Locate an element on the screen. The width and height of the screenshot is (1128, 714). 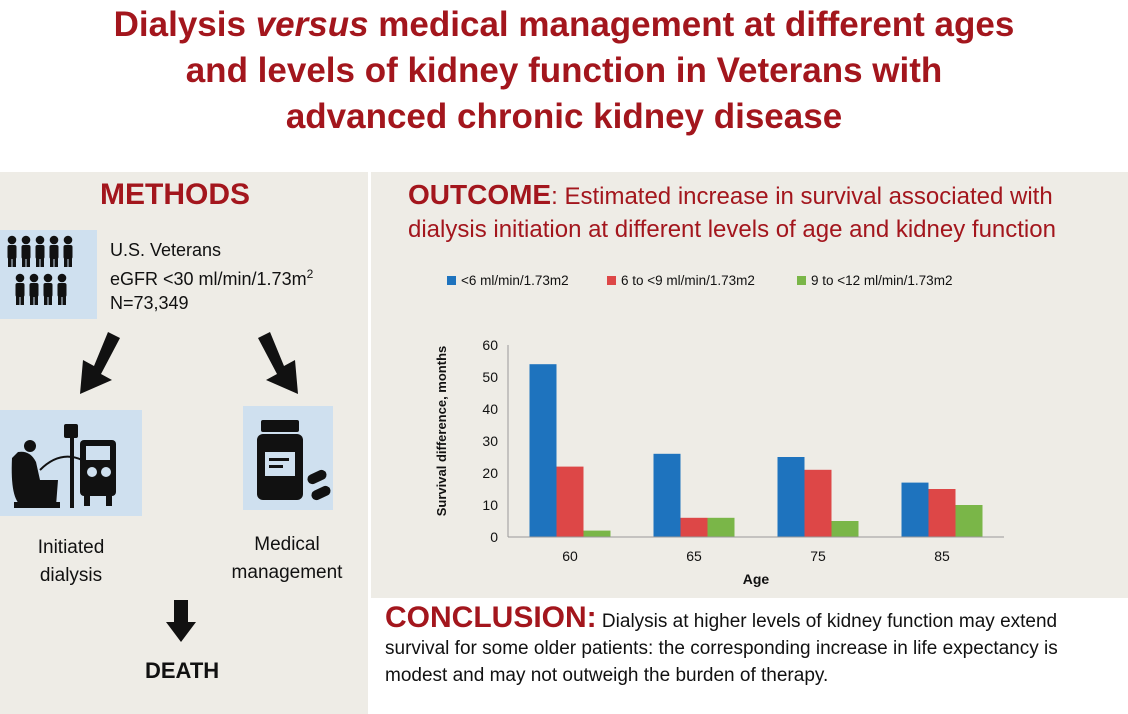
population-line2: eGFR <30 ml/min/1.73m2 is located at coordinates (212, 278).